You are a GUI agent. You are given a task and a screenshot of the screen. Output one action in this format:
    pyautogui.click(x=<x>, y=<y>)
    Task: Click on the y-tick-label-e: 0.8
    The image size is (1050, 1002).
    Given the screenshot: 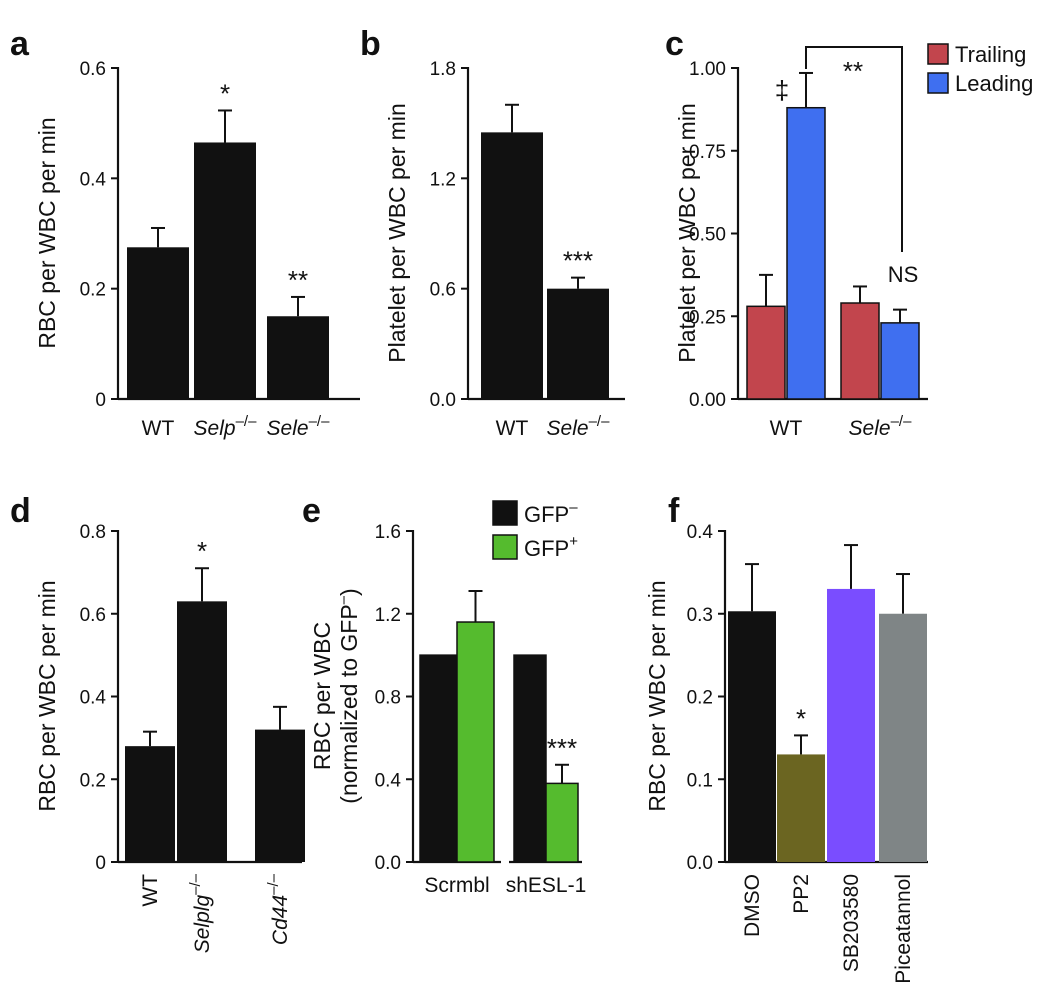 What is the action you would take?
    pyautogui.click(x=388, y=698)
    